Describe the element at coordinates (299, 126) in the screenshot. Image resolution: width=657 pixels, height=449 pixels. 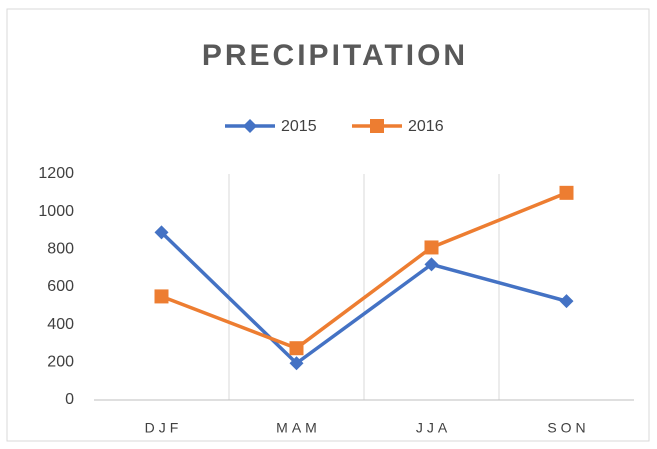
I see `legend-label: 2015` at that location.